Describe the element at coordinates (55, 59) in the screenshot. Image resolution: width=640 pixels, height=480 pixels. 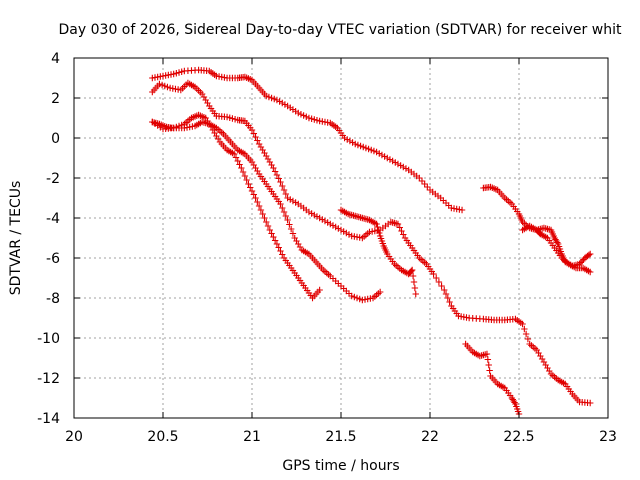
I see `y-tick-label: 4` at that location.